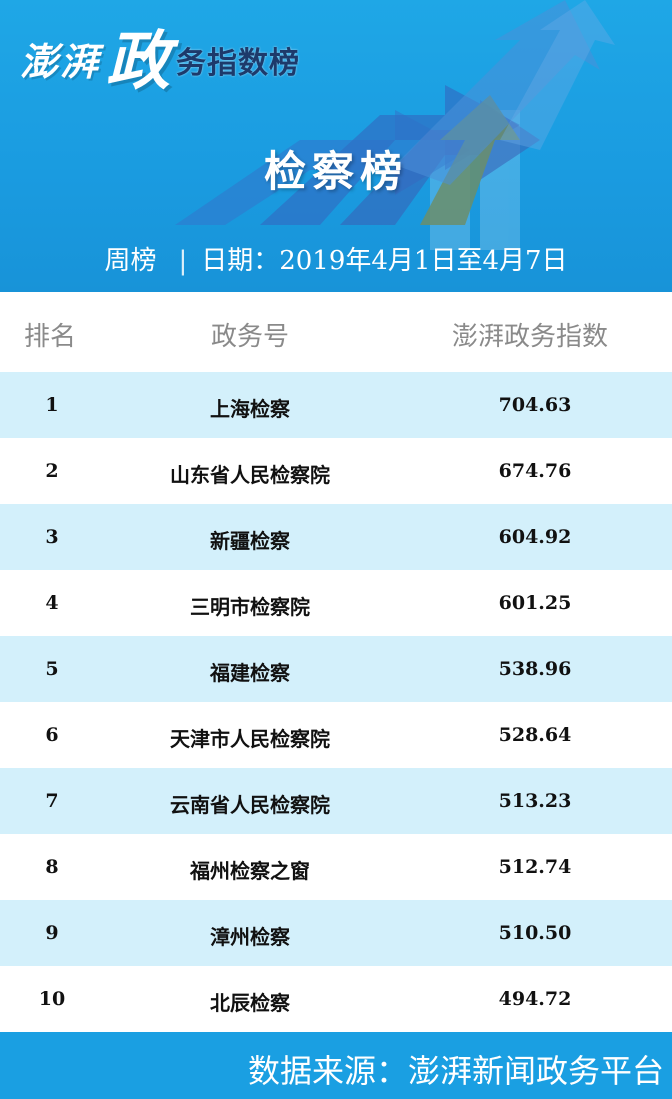 This screenshot has height=1099, width=672. Describe the element at coordinates (535, 405) in the screenshot. I see `index-score-cell: 704.63` at that location.